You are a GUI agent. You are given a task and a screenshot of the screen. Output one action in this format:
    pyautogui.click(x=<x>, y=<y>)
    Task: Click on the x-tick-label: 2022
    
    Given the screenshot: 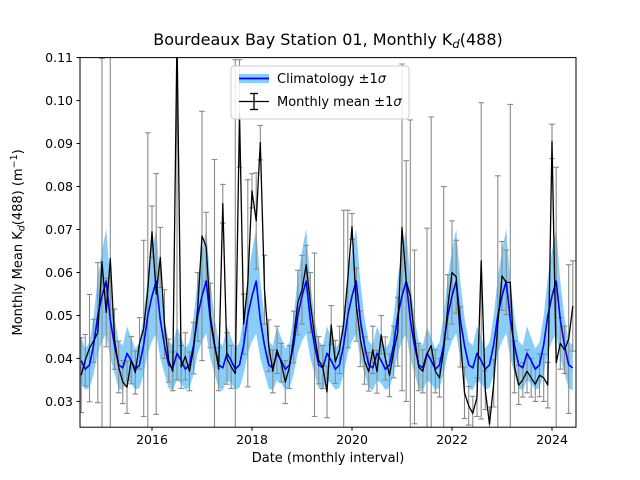 What is the action you would take?
    pyautogui.click(x=452, y=439)
    